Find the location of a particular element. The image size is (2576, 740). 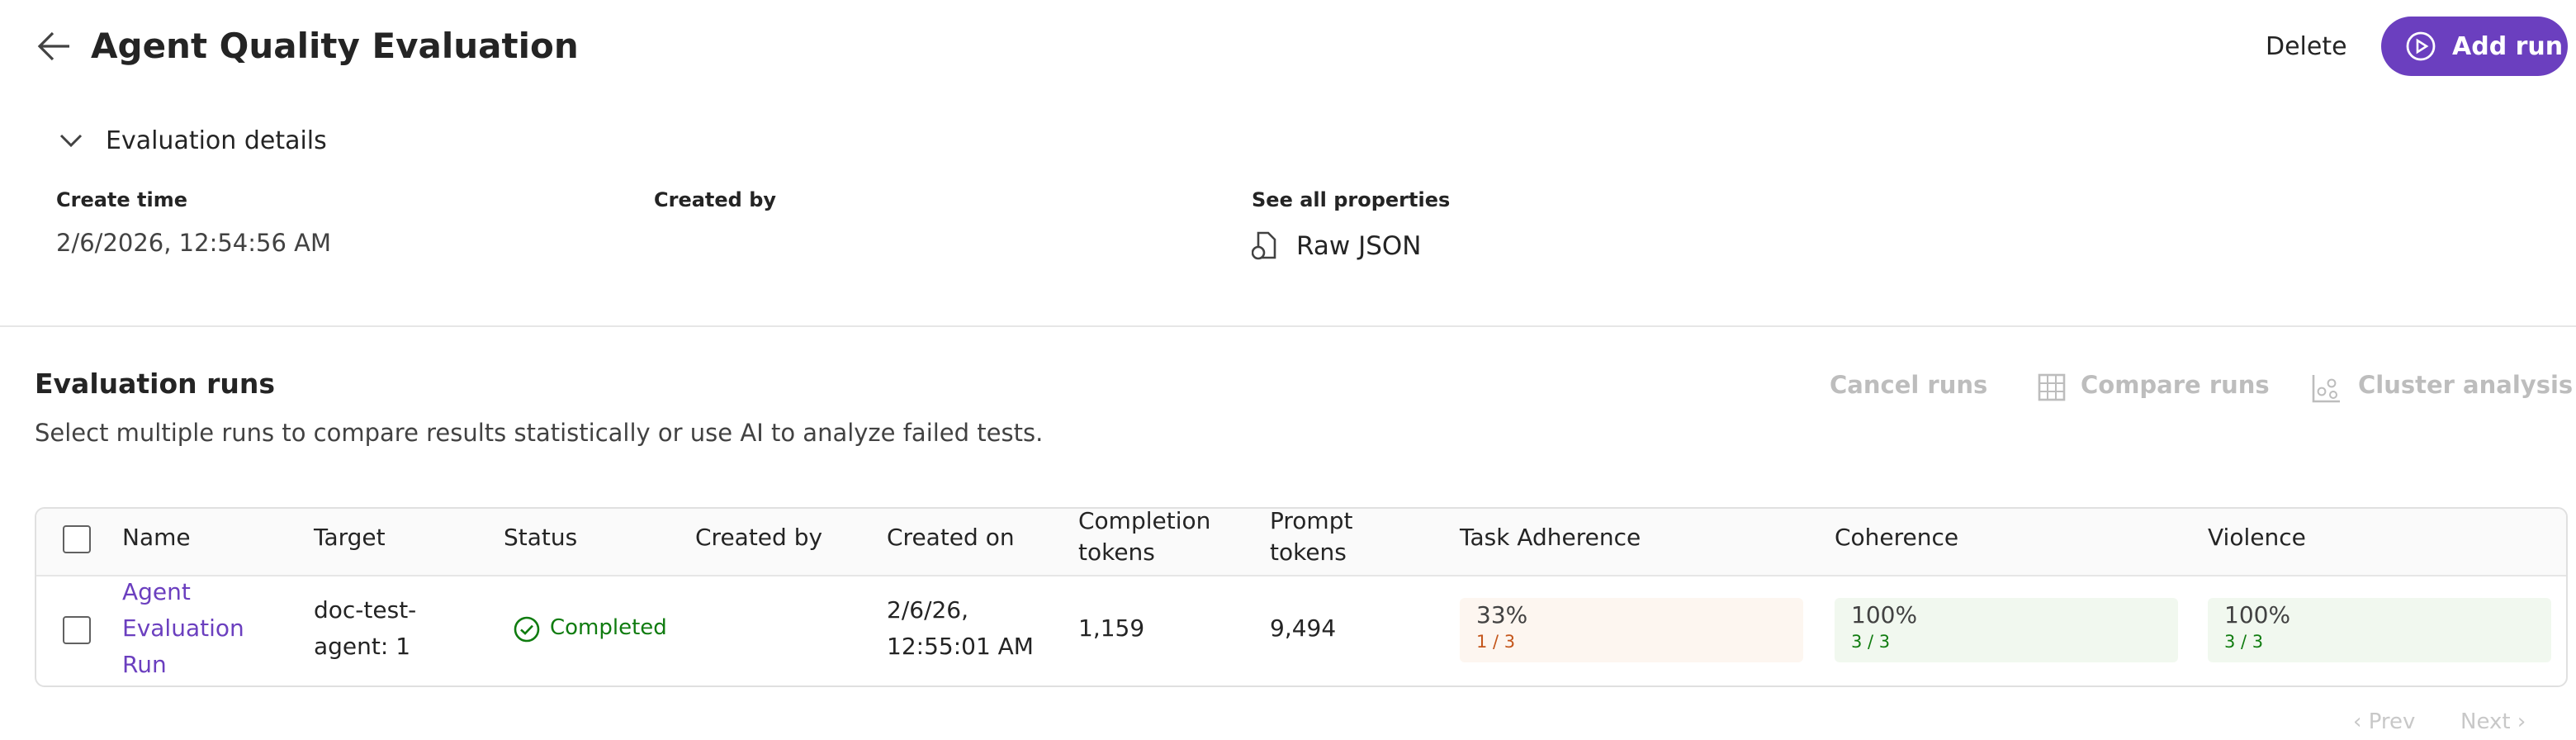

metric-cell: 33% 1 / 3 is located at coordinates (1631, 630).